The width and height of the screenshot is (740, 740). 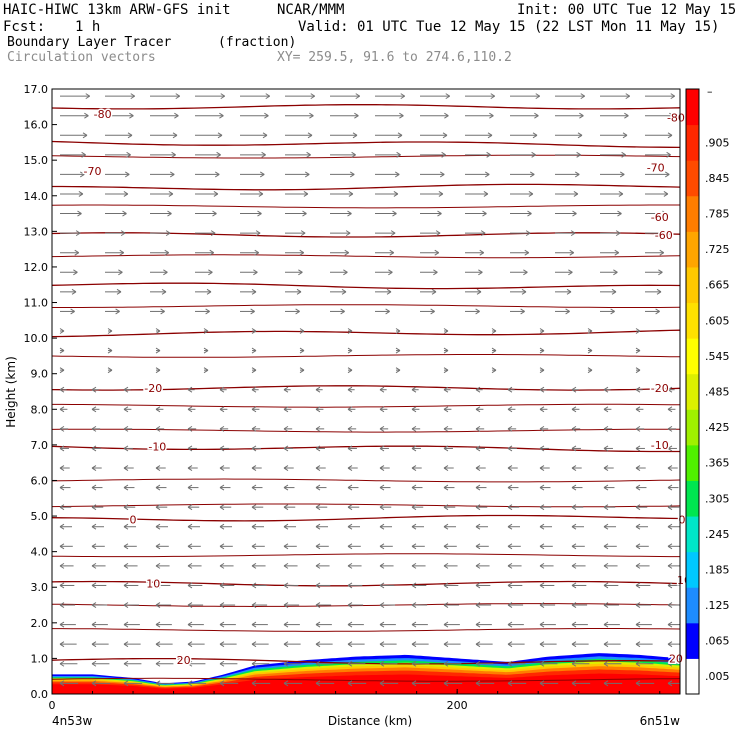 What do you see at coordinates (36, 303) in the screenshot?
I see `y-tick-label: 11.0` at bounding box center [36, 303].